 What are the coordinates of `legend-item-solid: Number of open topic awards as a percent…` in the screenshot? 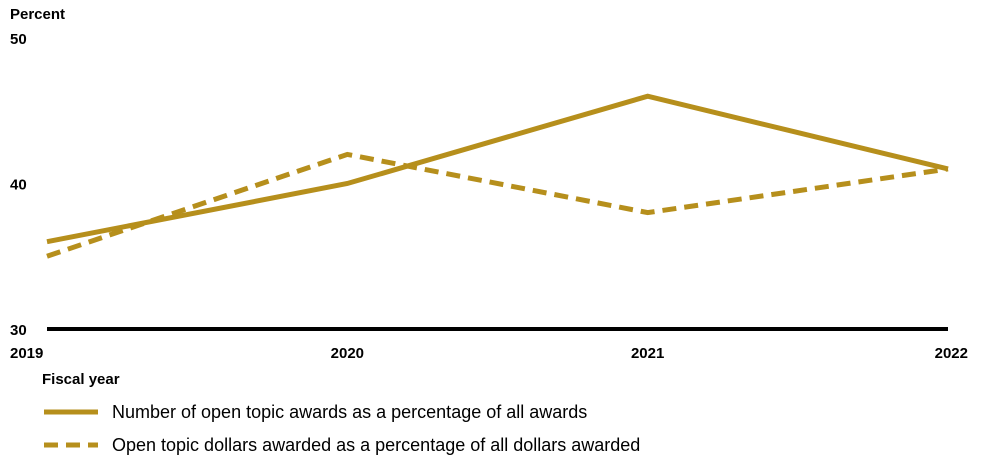 It's located at (342, 412).